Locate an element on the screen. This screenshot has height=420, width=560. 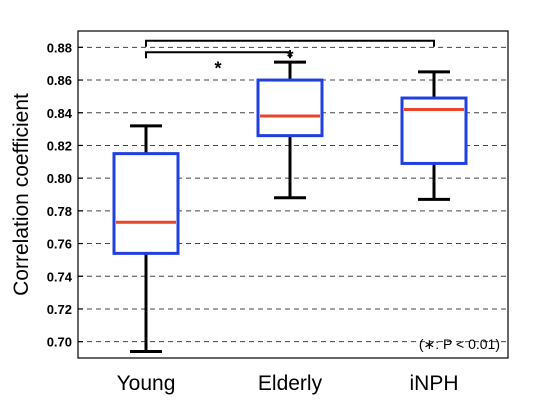
x-label-inph: iNPH is located at coordinates (433, 383).